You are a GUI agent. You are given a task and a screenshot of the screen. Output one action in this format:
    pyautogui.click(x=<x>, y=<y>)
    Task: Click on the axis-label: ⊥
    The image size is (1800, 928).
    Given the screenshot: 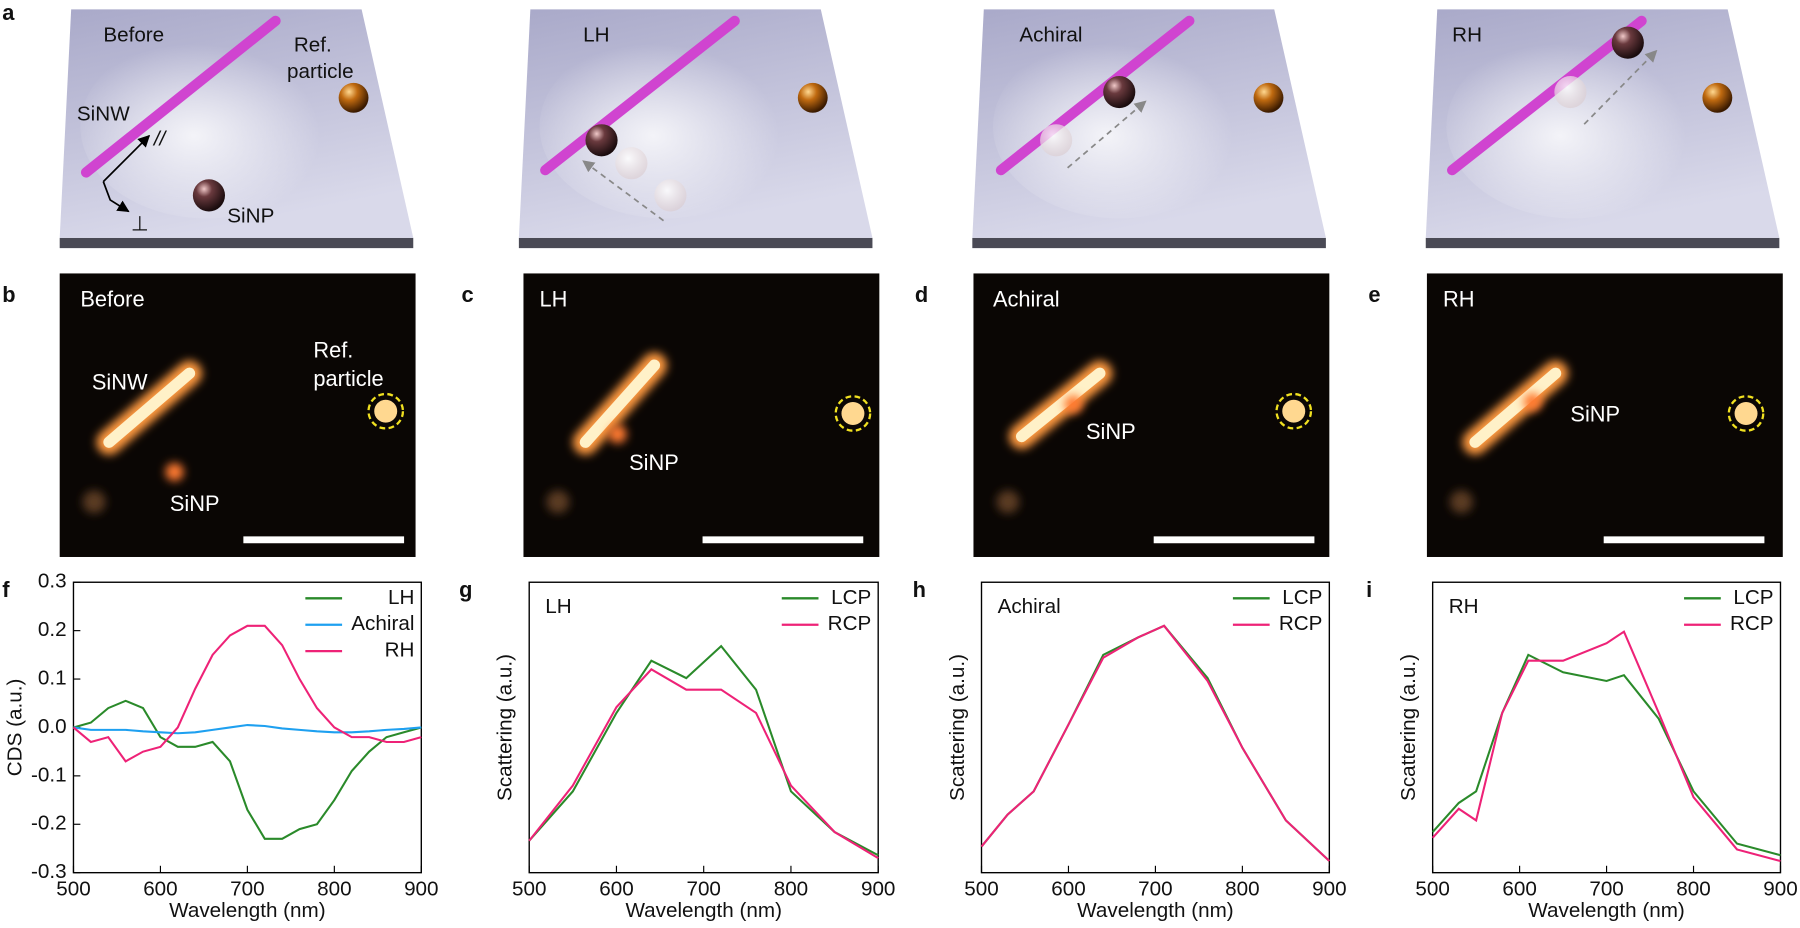 What is the action you would take?
    pyautogui.click(x=140, y=224)
    